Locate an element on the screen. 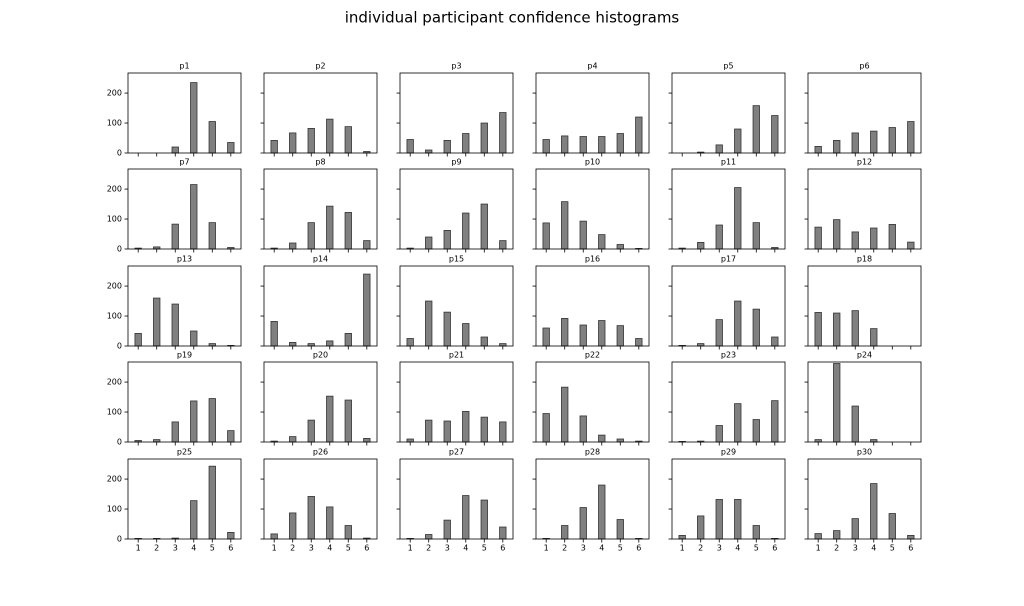 The height and width of the screenshot is (606, 1024). subplot-title: p15 is located at coordinates (456, 259).